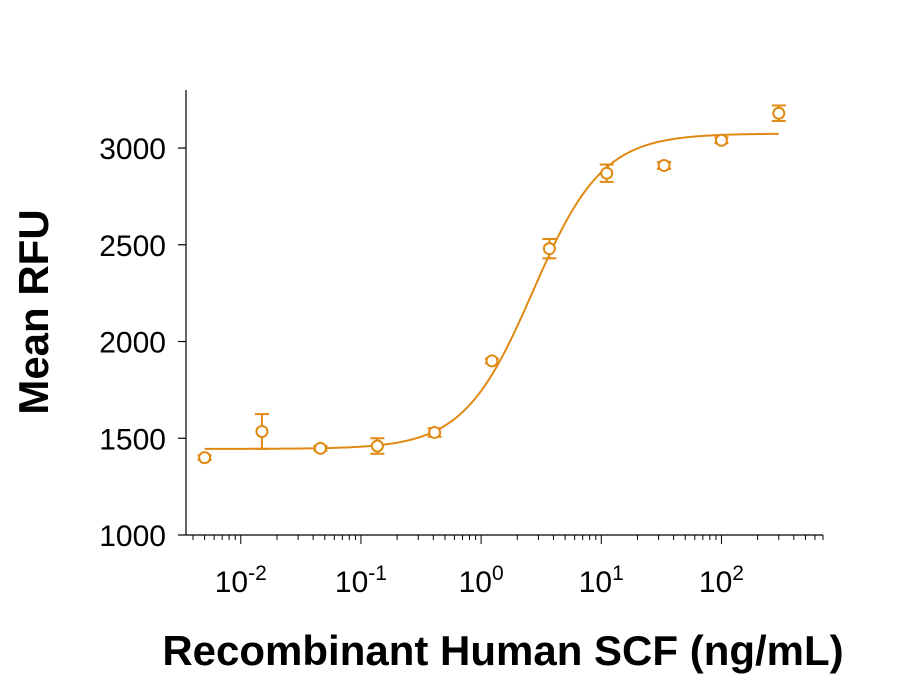 The width and height of the screenshot is (911, 681). What do you see at coordinates (601, 580) in the screenshot?
I see `x-tick-label: 10¹` at bounding box center [601, 580].